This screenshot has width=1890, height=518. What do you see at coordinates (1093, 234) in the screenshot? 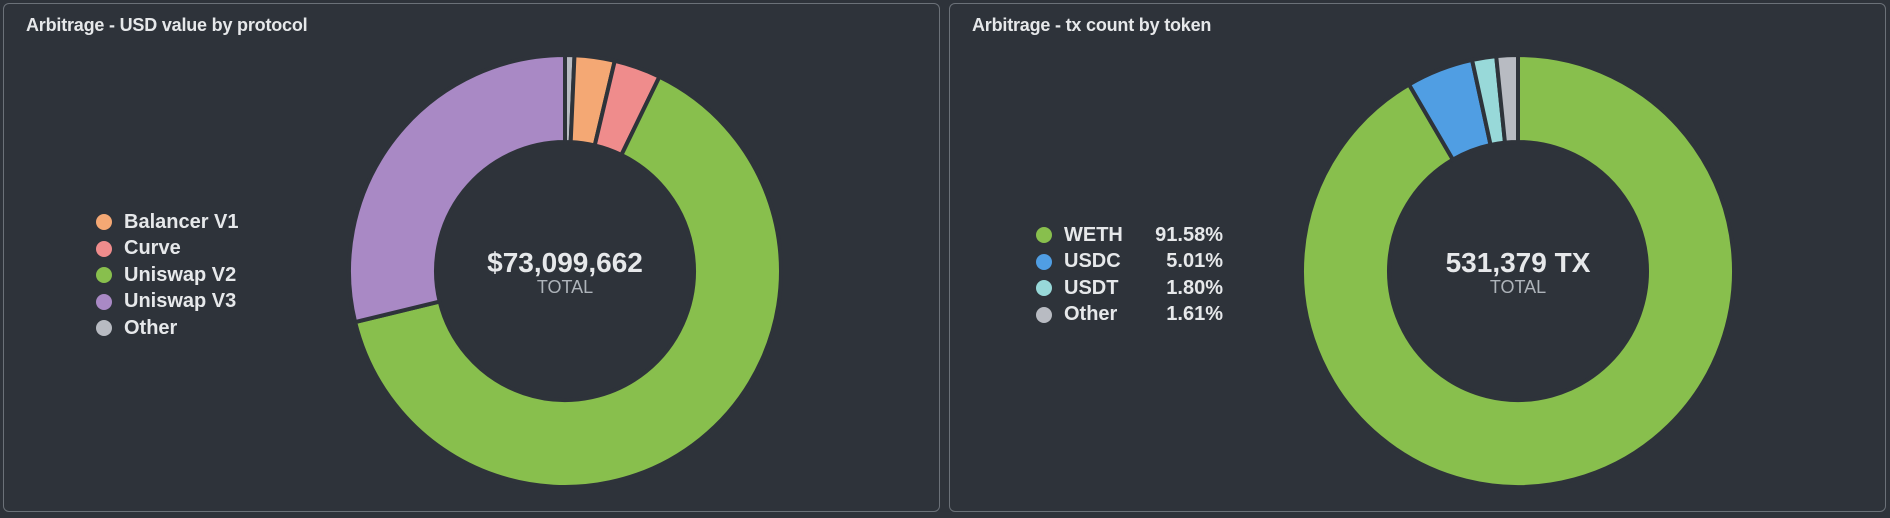
I see `legend-label: WETH` at bounding box center [1093, 234].